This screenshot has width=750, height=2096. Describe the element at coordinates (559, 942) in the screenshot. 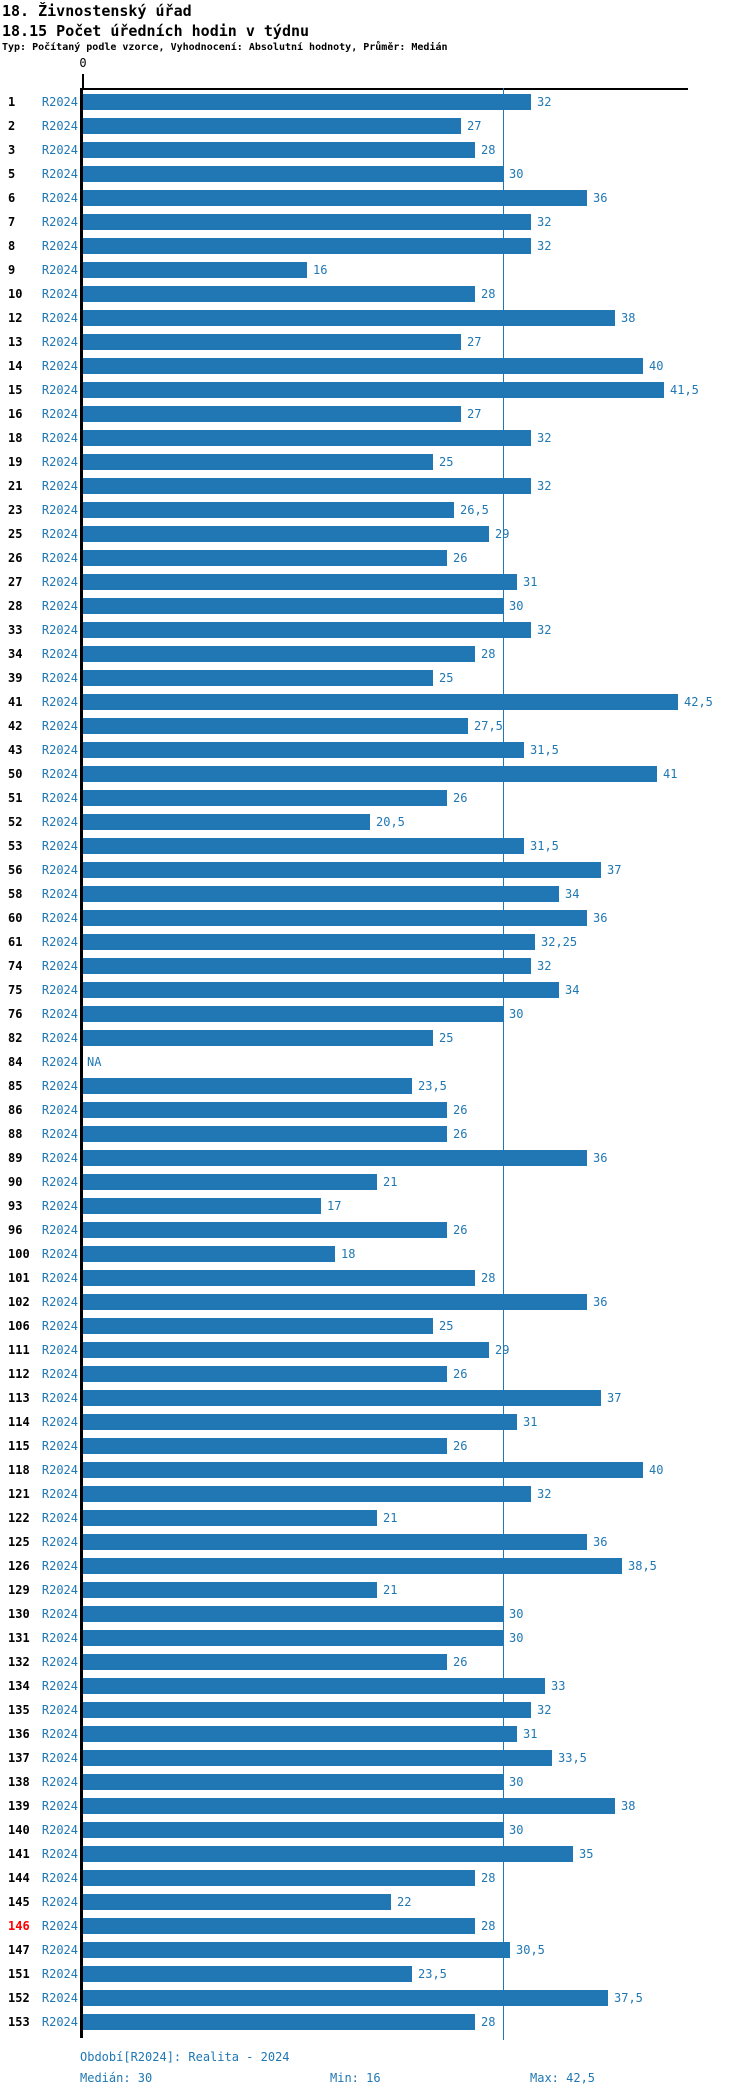

I see `value-label: 32,25` at that location.